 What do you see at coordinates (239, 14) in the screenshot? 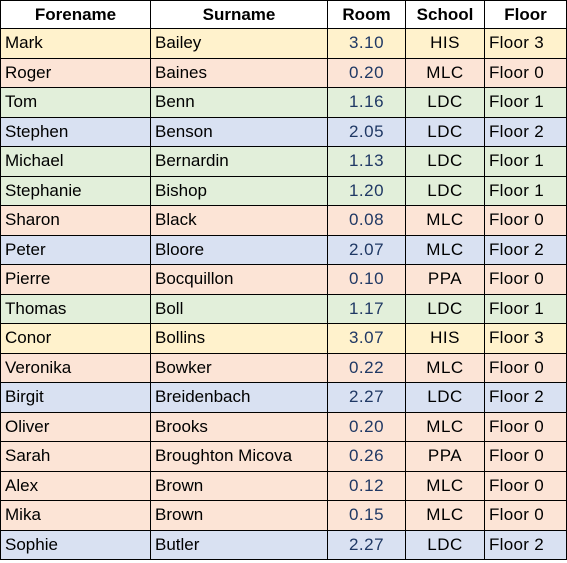
I see `header-surname: Surname` at bounding box center [239, 14].